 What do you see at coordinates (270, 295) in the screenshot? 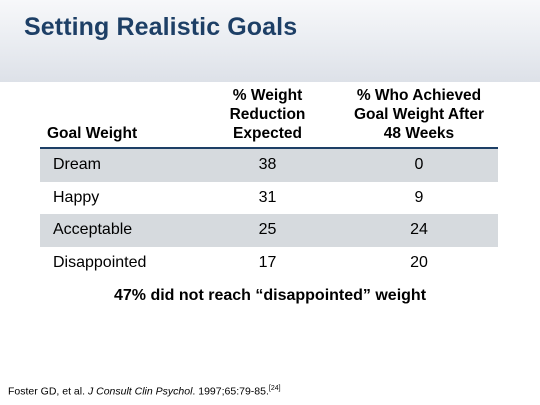
I see `summary-statement: 47% did not reach “disappointed” weight` at bounding box center [270, 295].